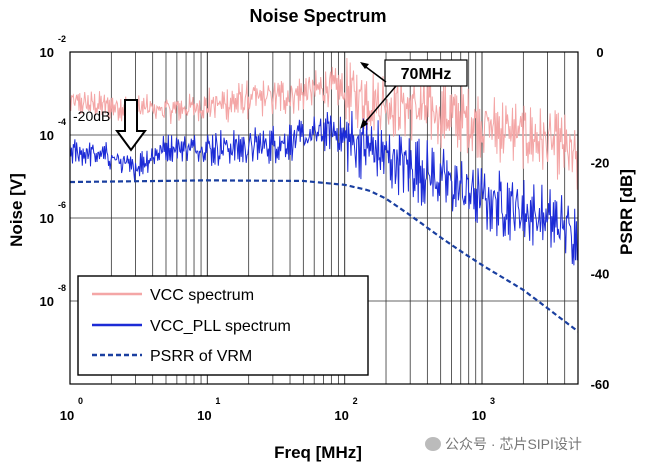 This screenshot has height=473, width=650. What do you see at coordinates (626, 212) in the screenshot?
I see `y-axis-right-label: PSRR [dB]` at bounding box center [626, 212].